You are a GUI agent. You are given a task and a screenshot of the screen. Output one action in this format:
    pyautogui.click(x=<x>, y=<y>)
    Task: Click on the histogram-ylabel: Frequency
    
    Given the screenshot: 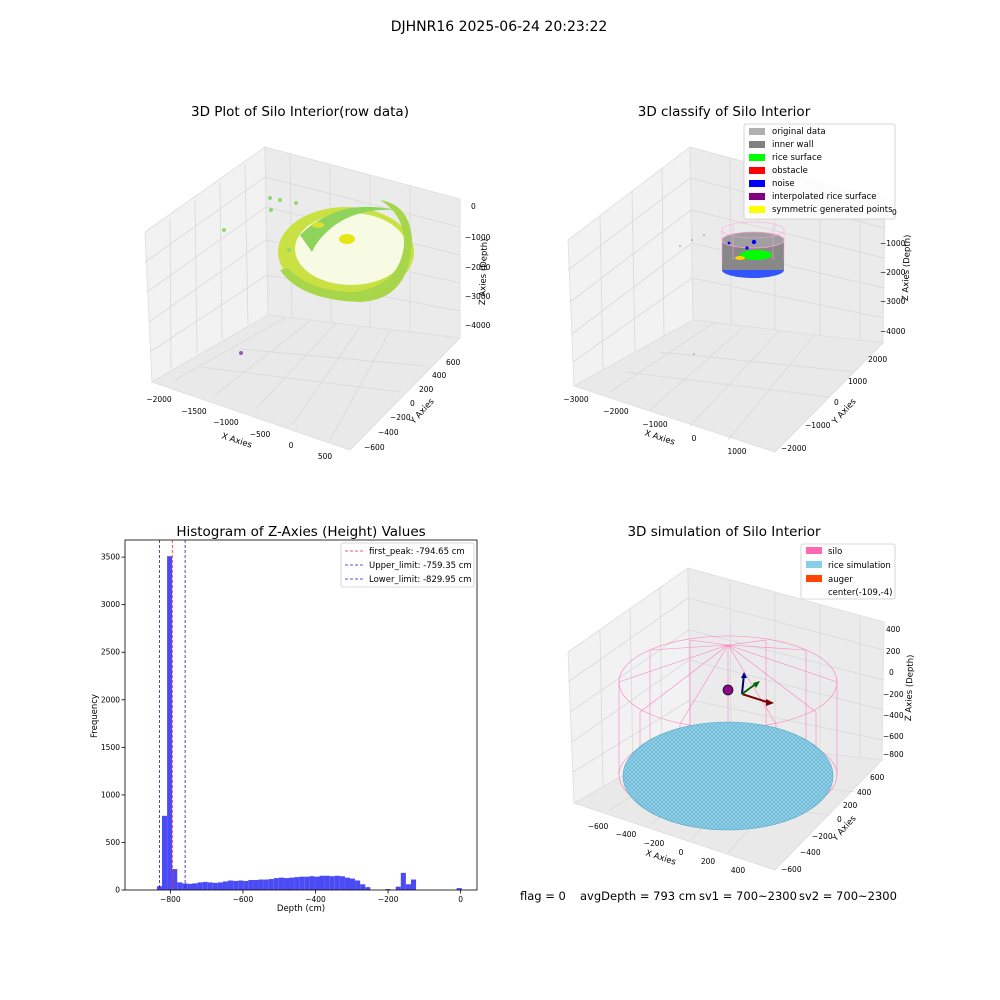 What is the action you would take?
    pyautogui.click(x=95, y=716)
    